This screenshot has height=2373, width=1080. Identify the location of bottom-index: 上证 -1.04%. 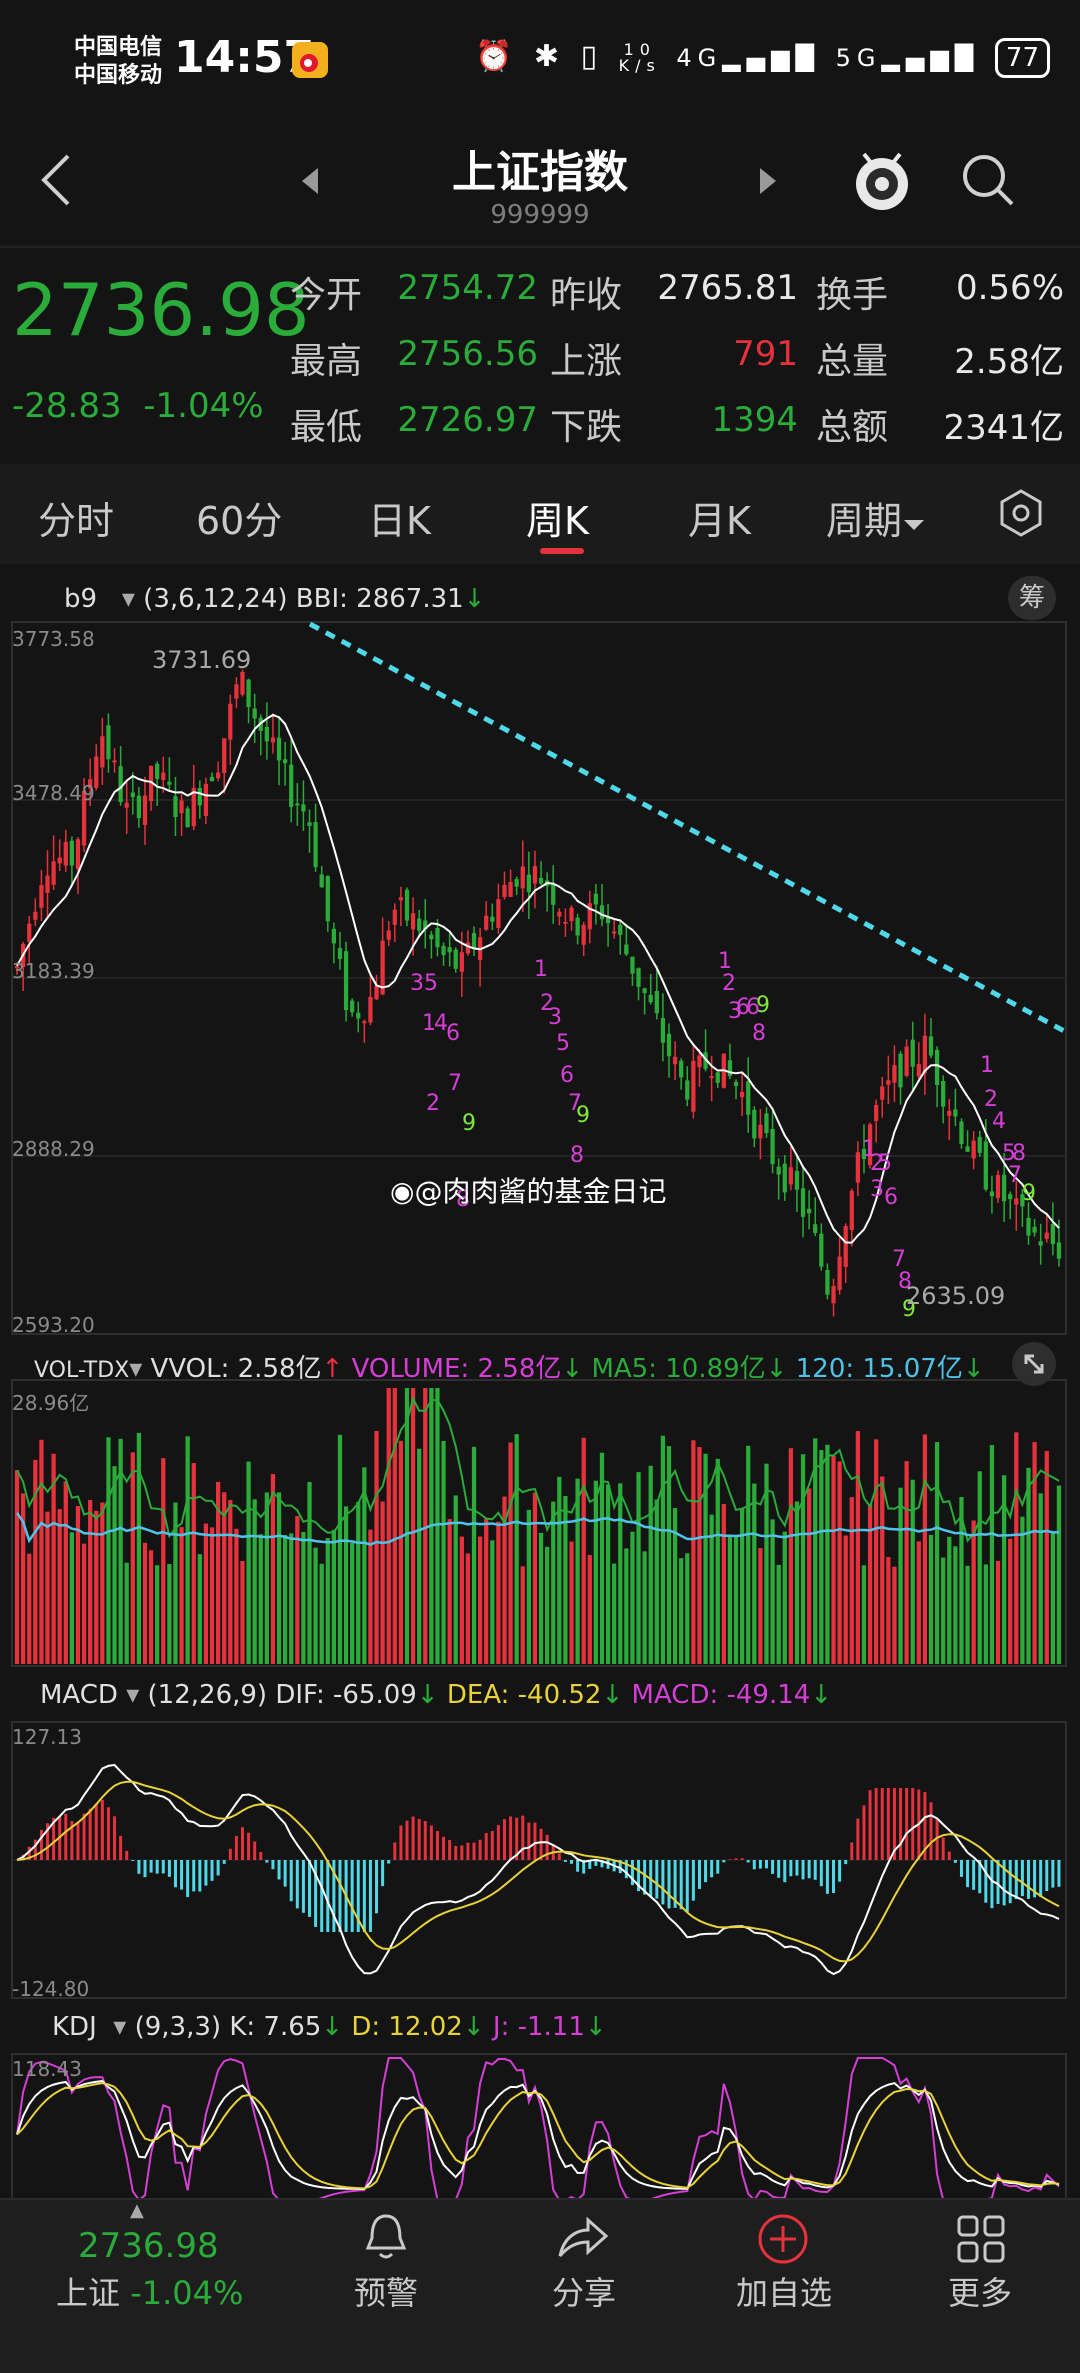
(150, 2293).